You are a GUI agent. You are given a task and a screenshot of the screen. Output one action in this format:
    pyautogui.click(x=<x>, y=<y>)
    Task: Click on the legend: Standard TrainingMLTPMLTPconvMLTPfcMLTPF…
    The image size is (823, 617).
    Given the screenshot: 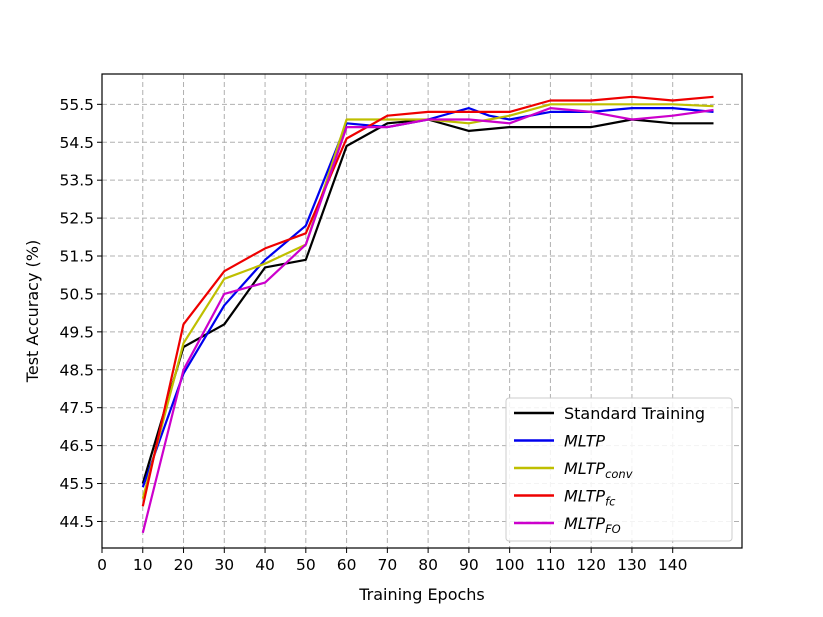 What is the action you would take?
    pyautogui.click(x=619, y=469)
    